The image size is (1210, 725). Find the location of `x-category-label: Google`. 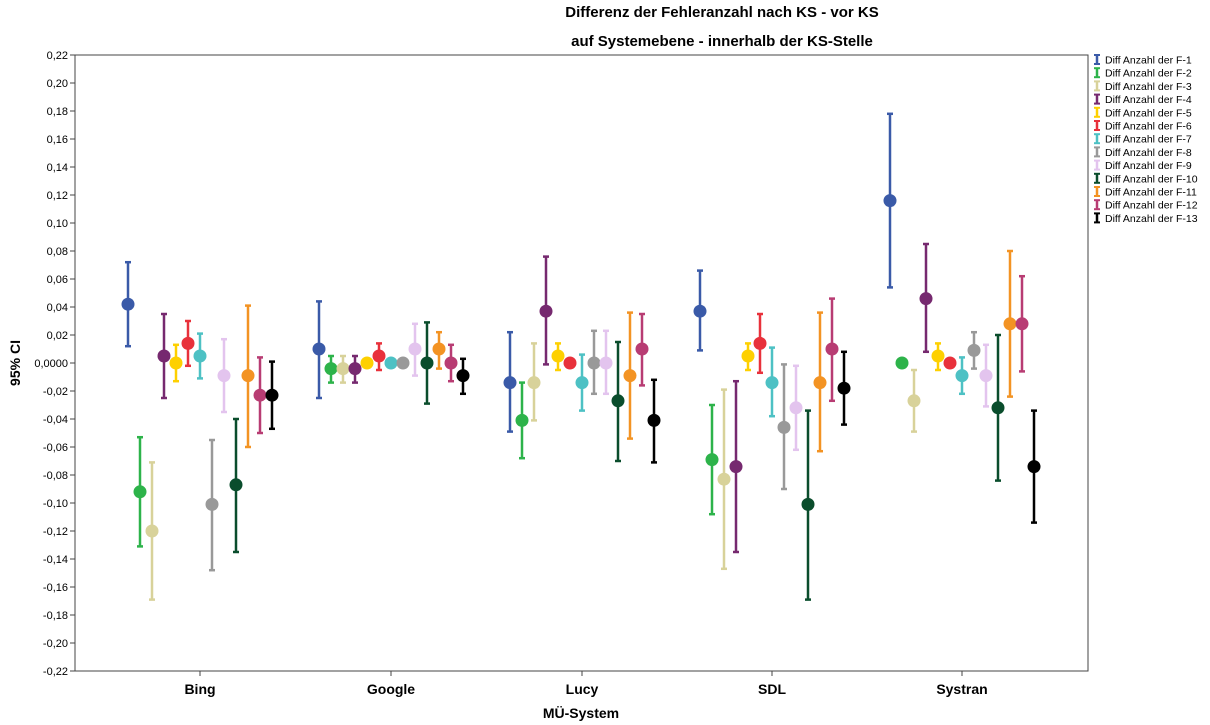

x-category-label: Google is located at coordinates (391, 689).